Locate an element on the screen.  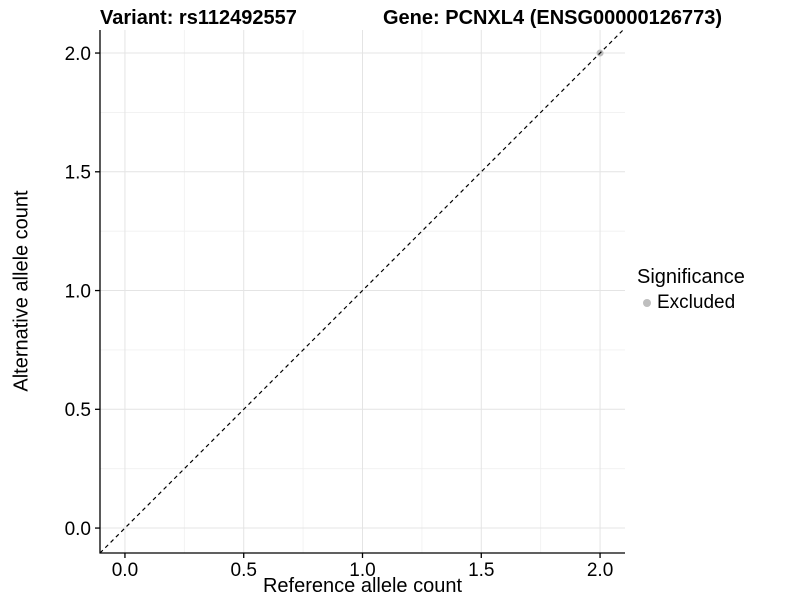
y-tick-label: 2.0 is located at coordinates (78, 54).